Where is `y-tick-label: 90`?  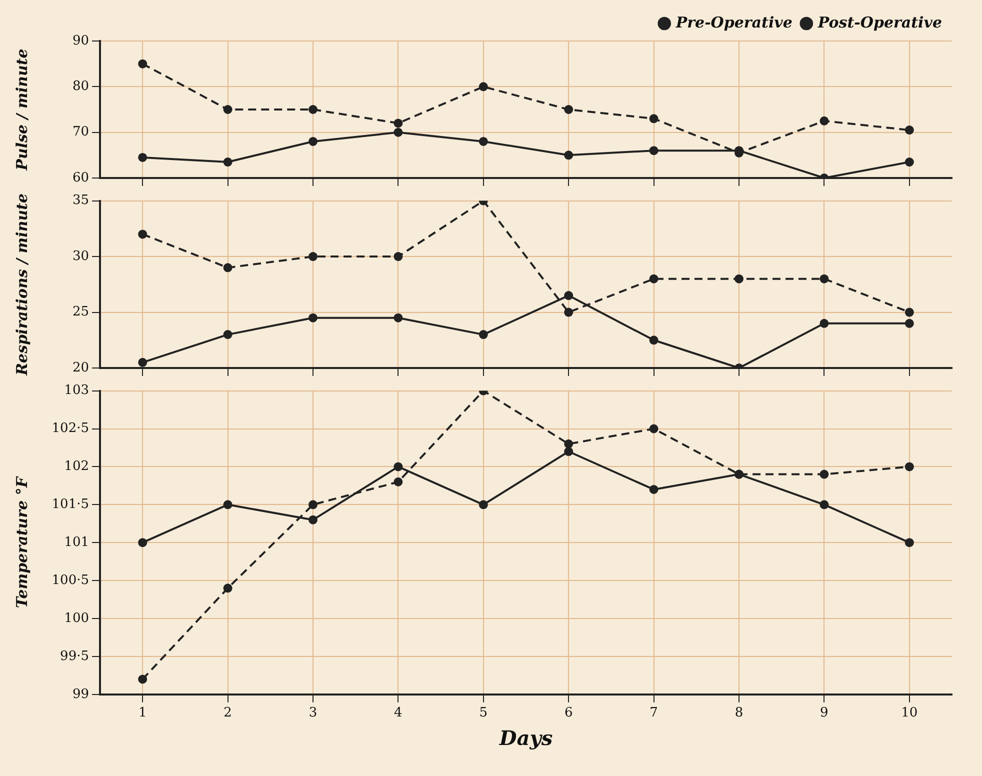 y-tick-label: 90 is located at coordinates (80, 40).